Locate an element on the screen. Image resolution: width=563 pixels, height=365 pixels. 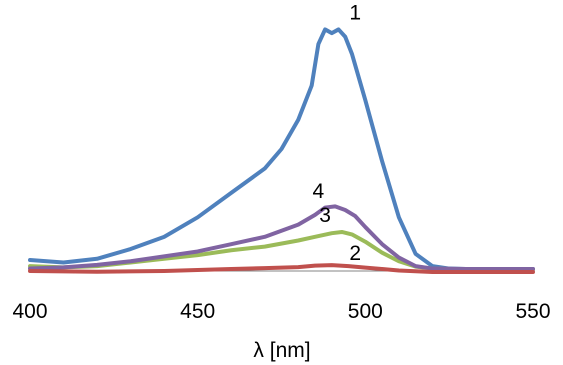
x-tick-label: 550 is located at coordinates (532, 311).